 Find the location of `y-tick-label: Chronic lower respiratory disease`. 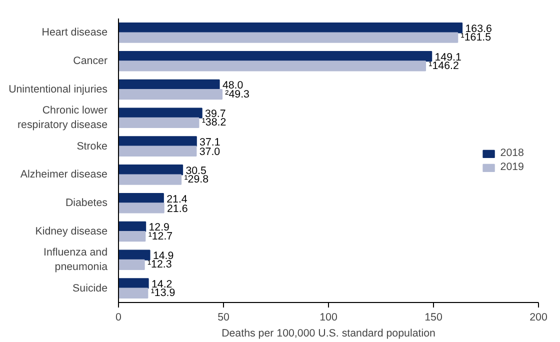

y-tick-label: Chronic lower respiratory disease is located at coordinates (62, 118).